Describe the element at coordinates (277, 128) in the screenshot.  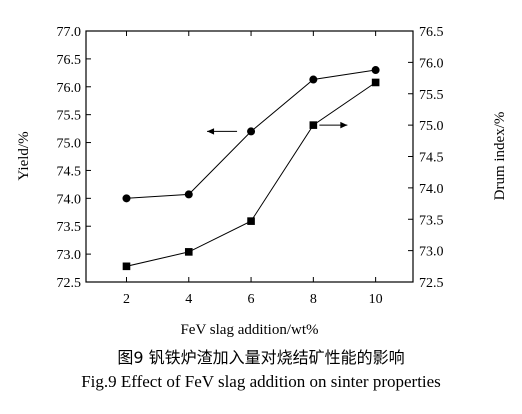
I see `annotation-layer` at that location.